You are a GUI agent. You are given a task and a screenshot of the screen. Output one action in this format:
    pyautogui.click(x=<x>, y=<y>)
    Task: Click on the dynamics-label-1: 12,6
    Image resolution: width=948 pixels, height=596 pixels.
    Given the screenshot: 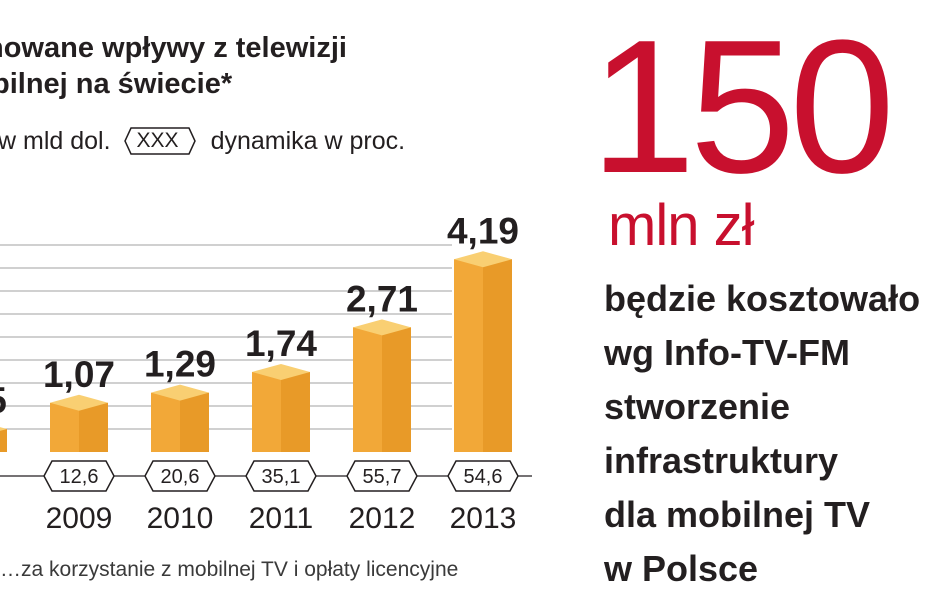 What is the action you would take?
    pyautogui.click(x=79, y=477)
    